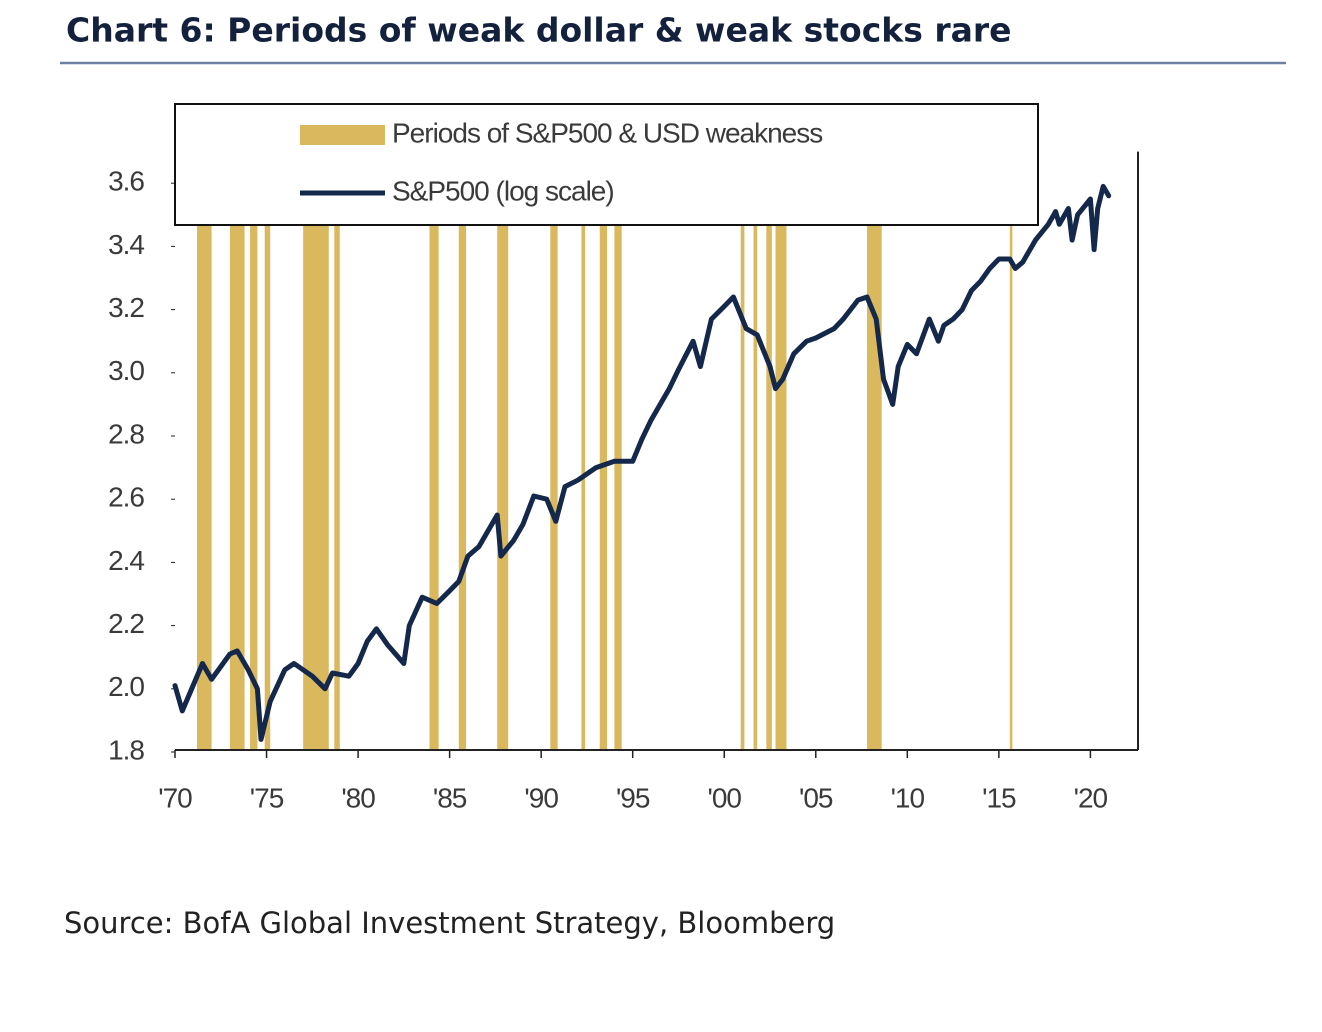 This screenshot has height=1032, width=1322. What do you see at coordinates (126, 686) in the screenshot?
I see `y-tick-label: 2.0` at bounding box center [126, 686].